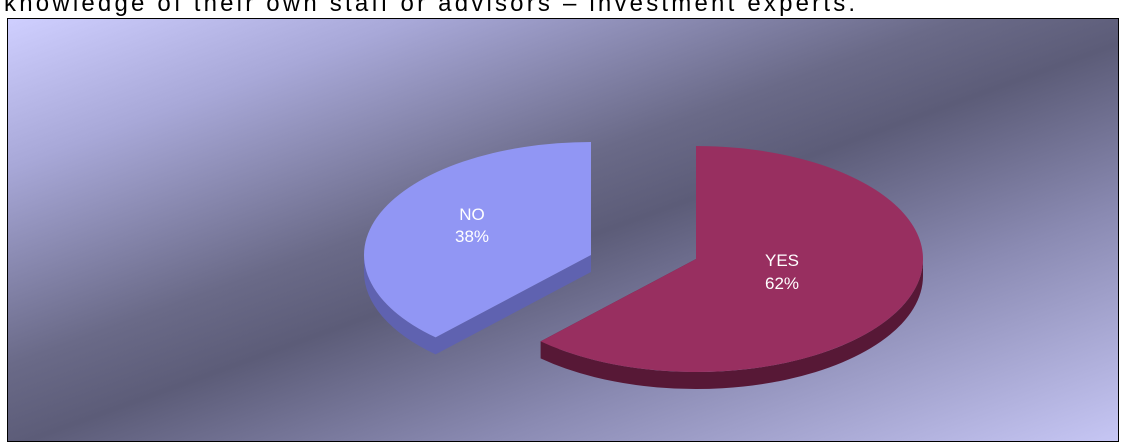 The image size is (1123, 446). Describe the element at coordinates (782, 283) in the screenshot. I see `slice-yes-percent-label: 62%` at that location.